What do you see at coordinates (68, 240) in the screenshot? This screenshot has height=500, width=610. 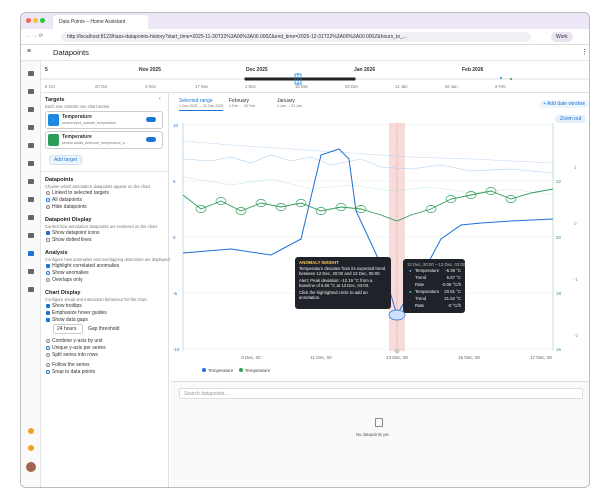 I see `checkbox: Show dotted lines` at bounding box center [68, 240].